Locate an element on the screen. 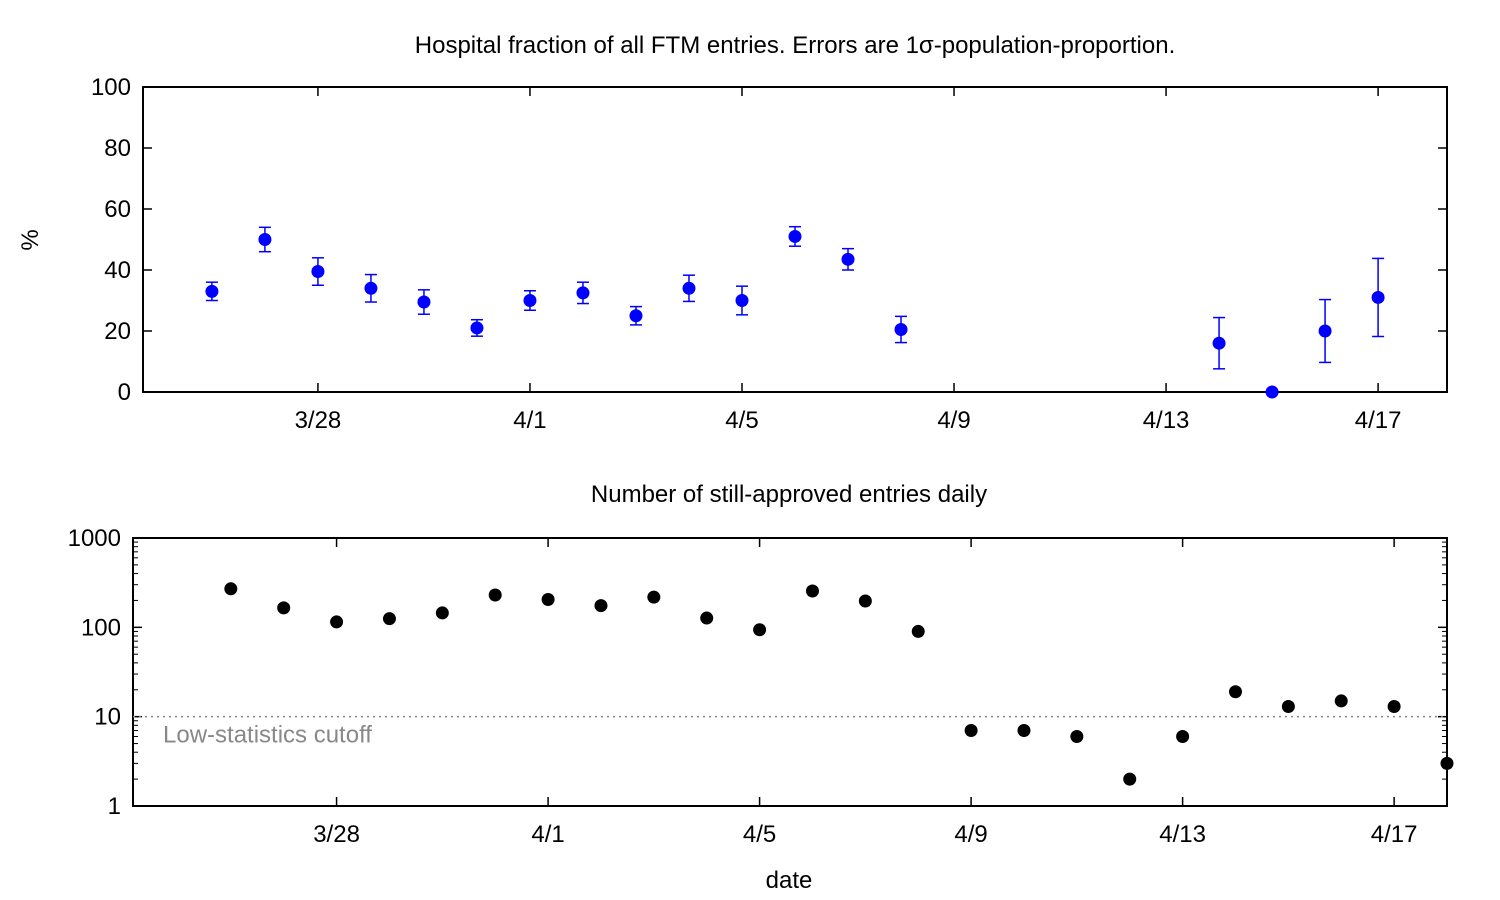 The image size is (1500, 900). y-tick-label: 60 is located at coordinates (117, 209).